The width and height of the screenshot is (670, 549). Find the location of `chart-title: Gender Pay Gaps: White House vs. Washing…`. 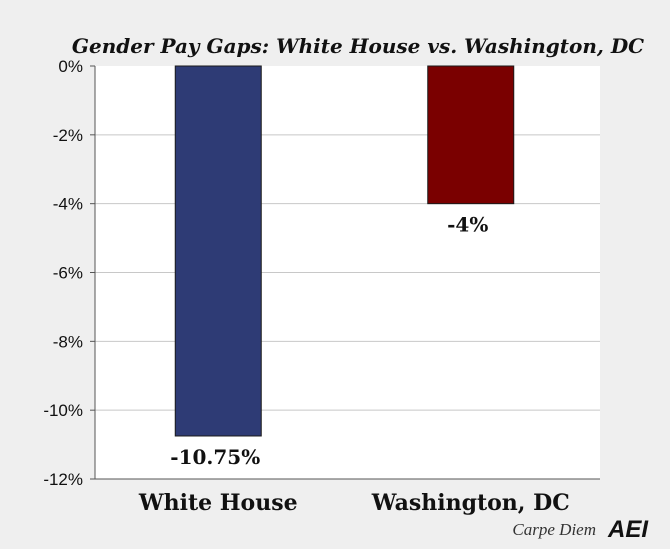

chart-title: Gender Pay Gaps: White House vs. Washing… is located at coordinates (358, 46).